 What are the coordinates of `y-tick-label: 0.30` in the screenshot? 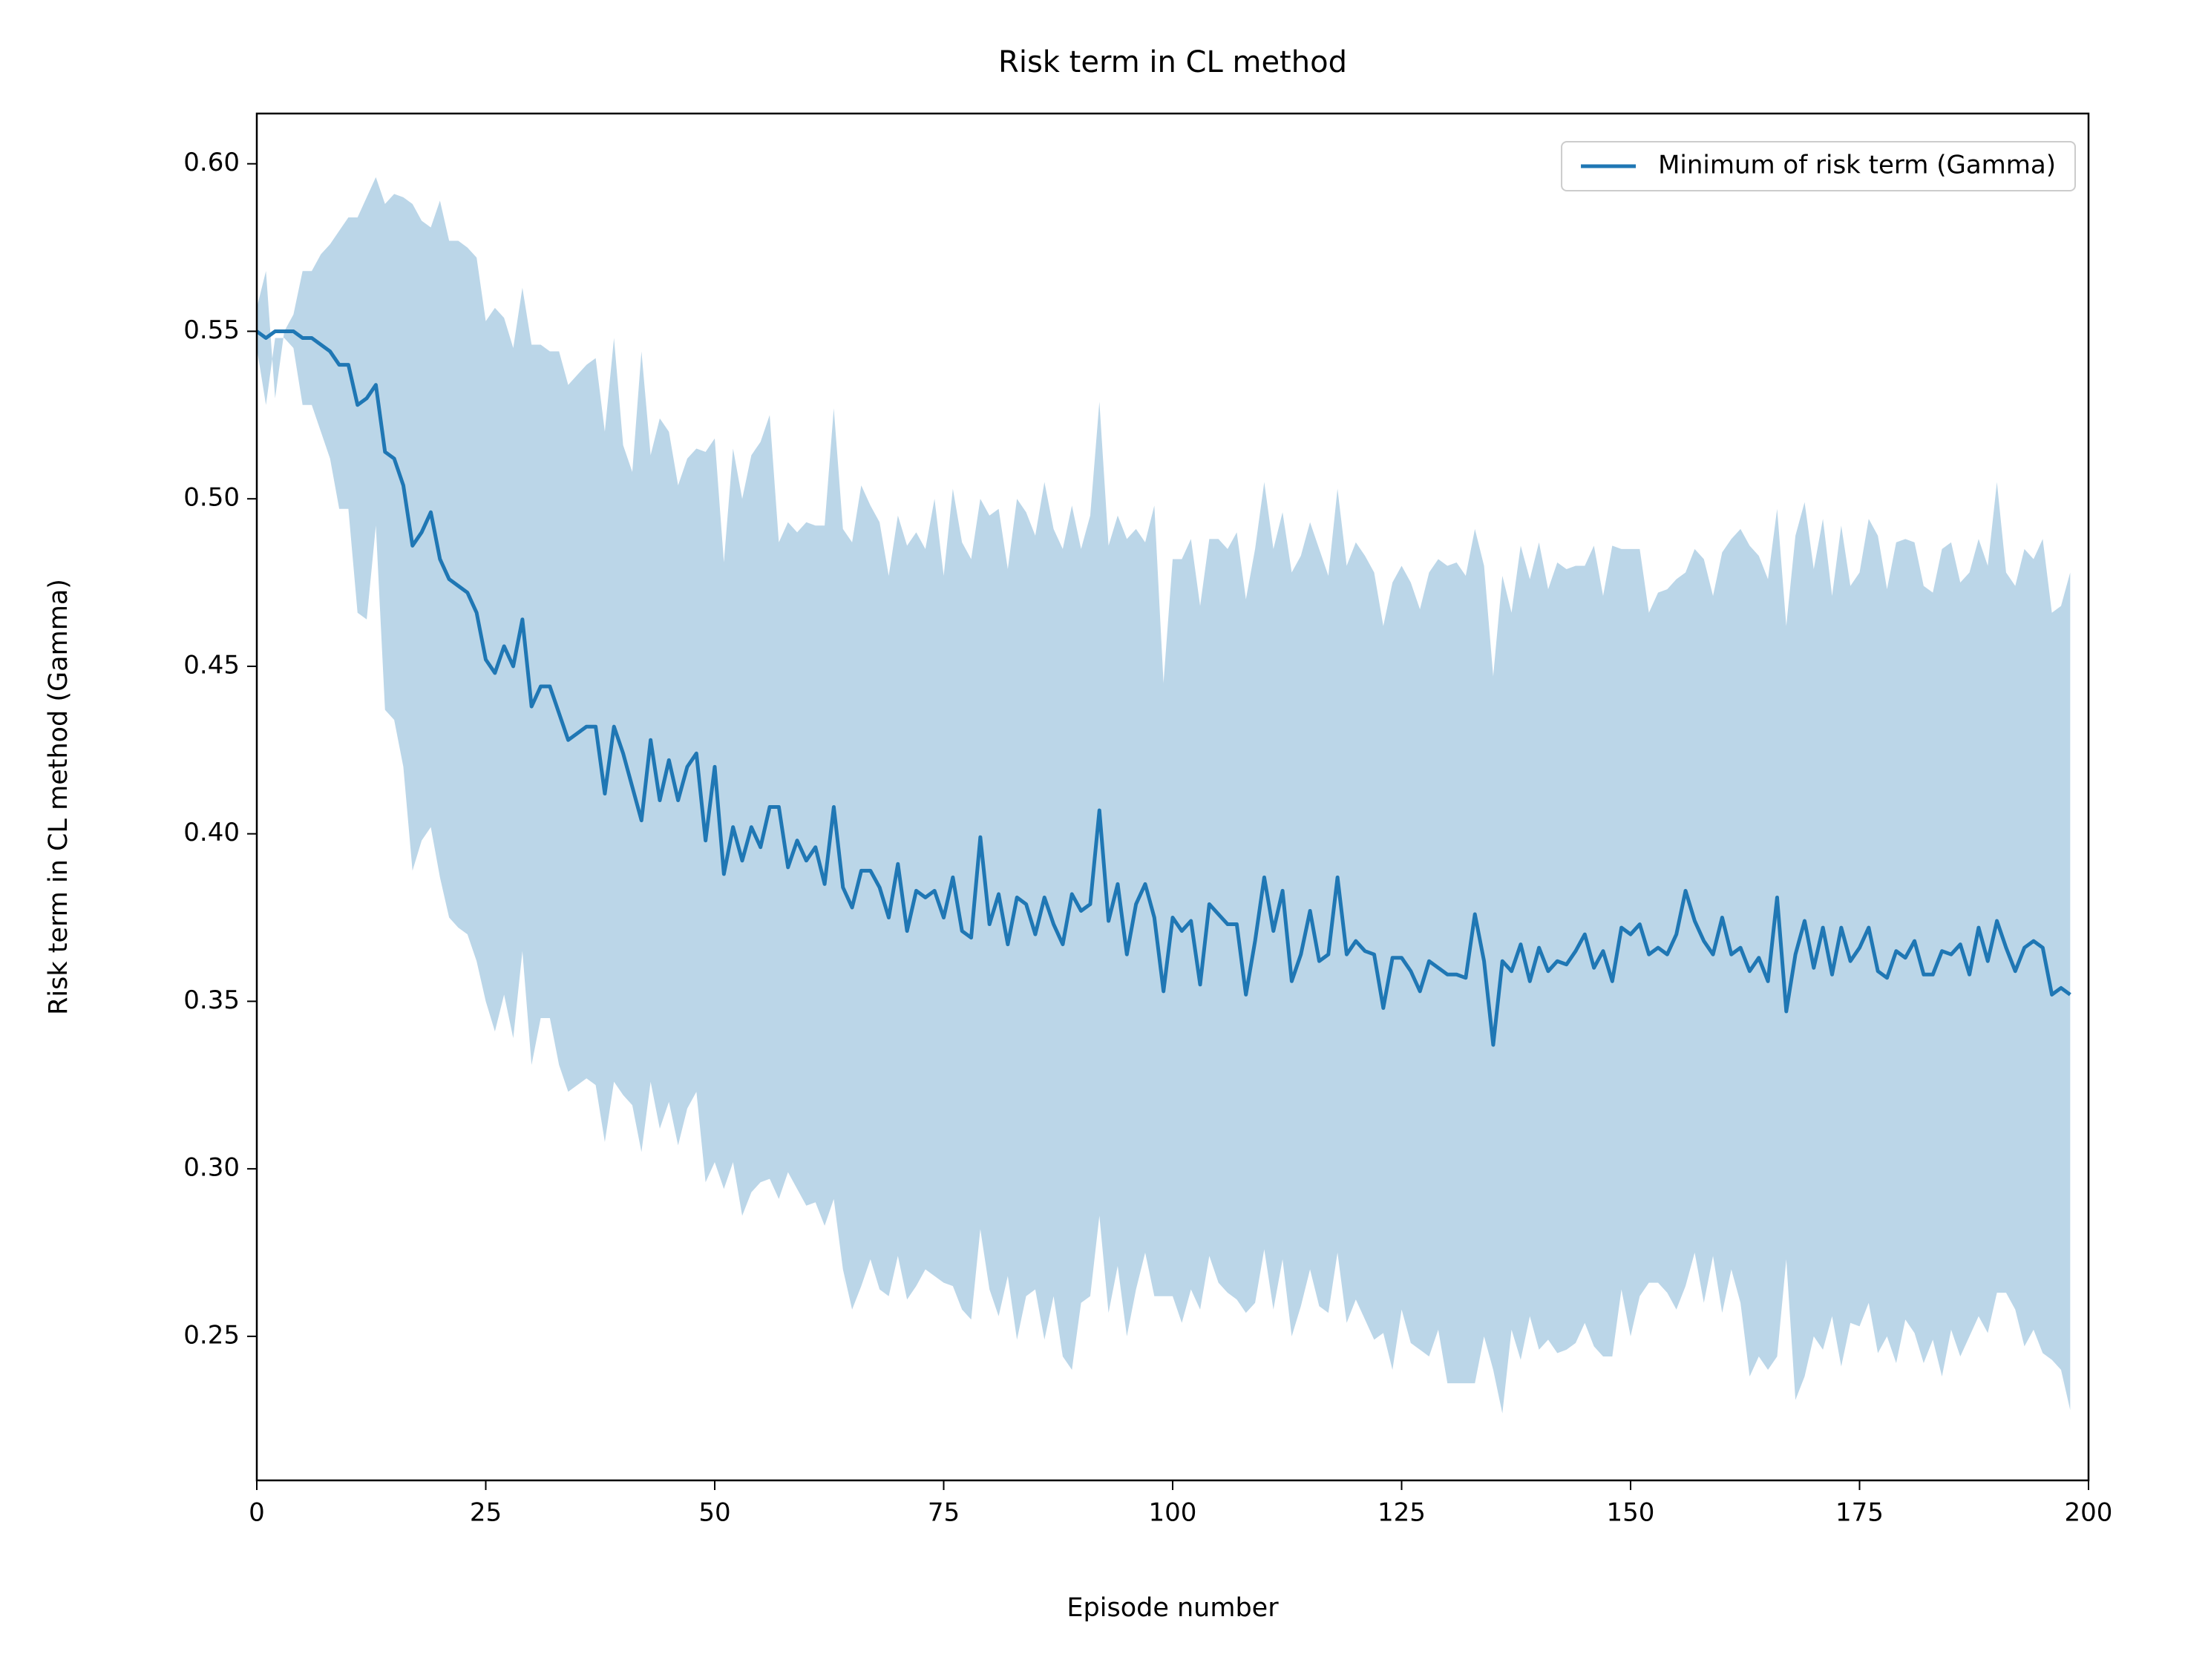 It's located at (211, 1168).